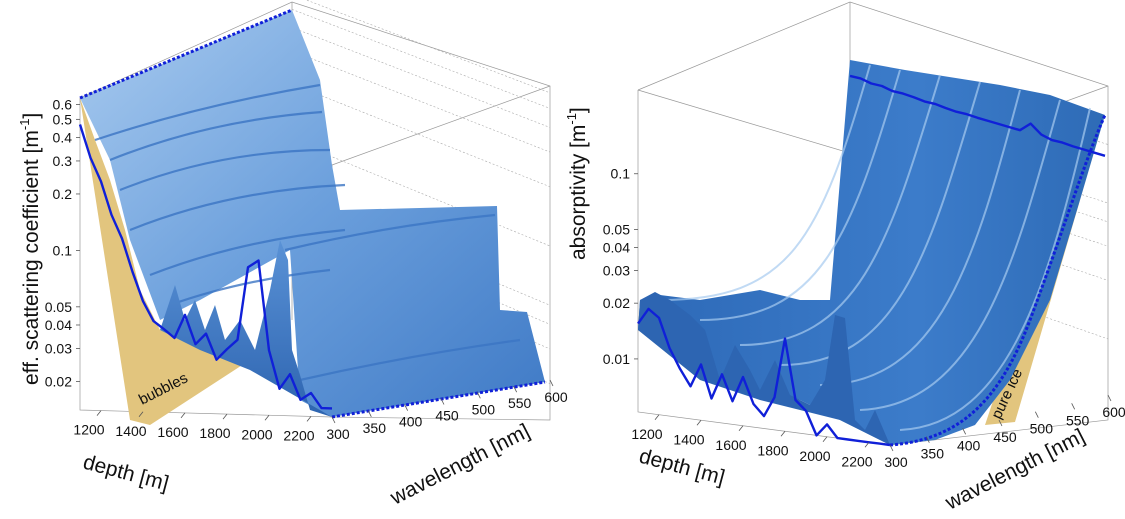 The width and height of the screenshot is (1125, 519). I want to click on z-tick-label: 0.2, so click(63, 194).